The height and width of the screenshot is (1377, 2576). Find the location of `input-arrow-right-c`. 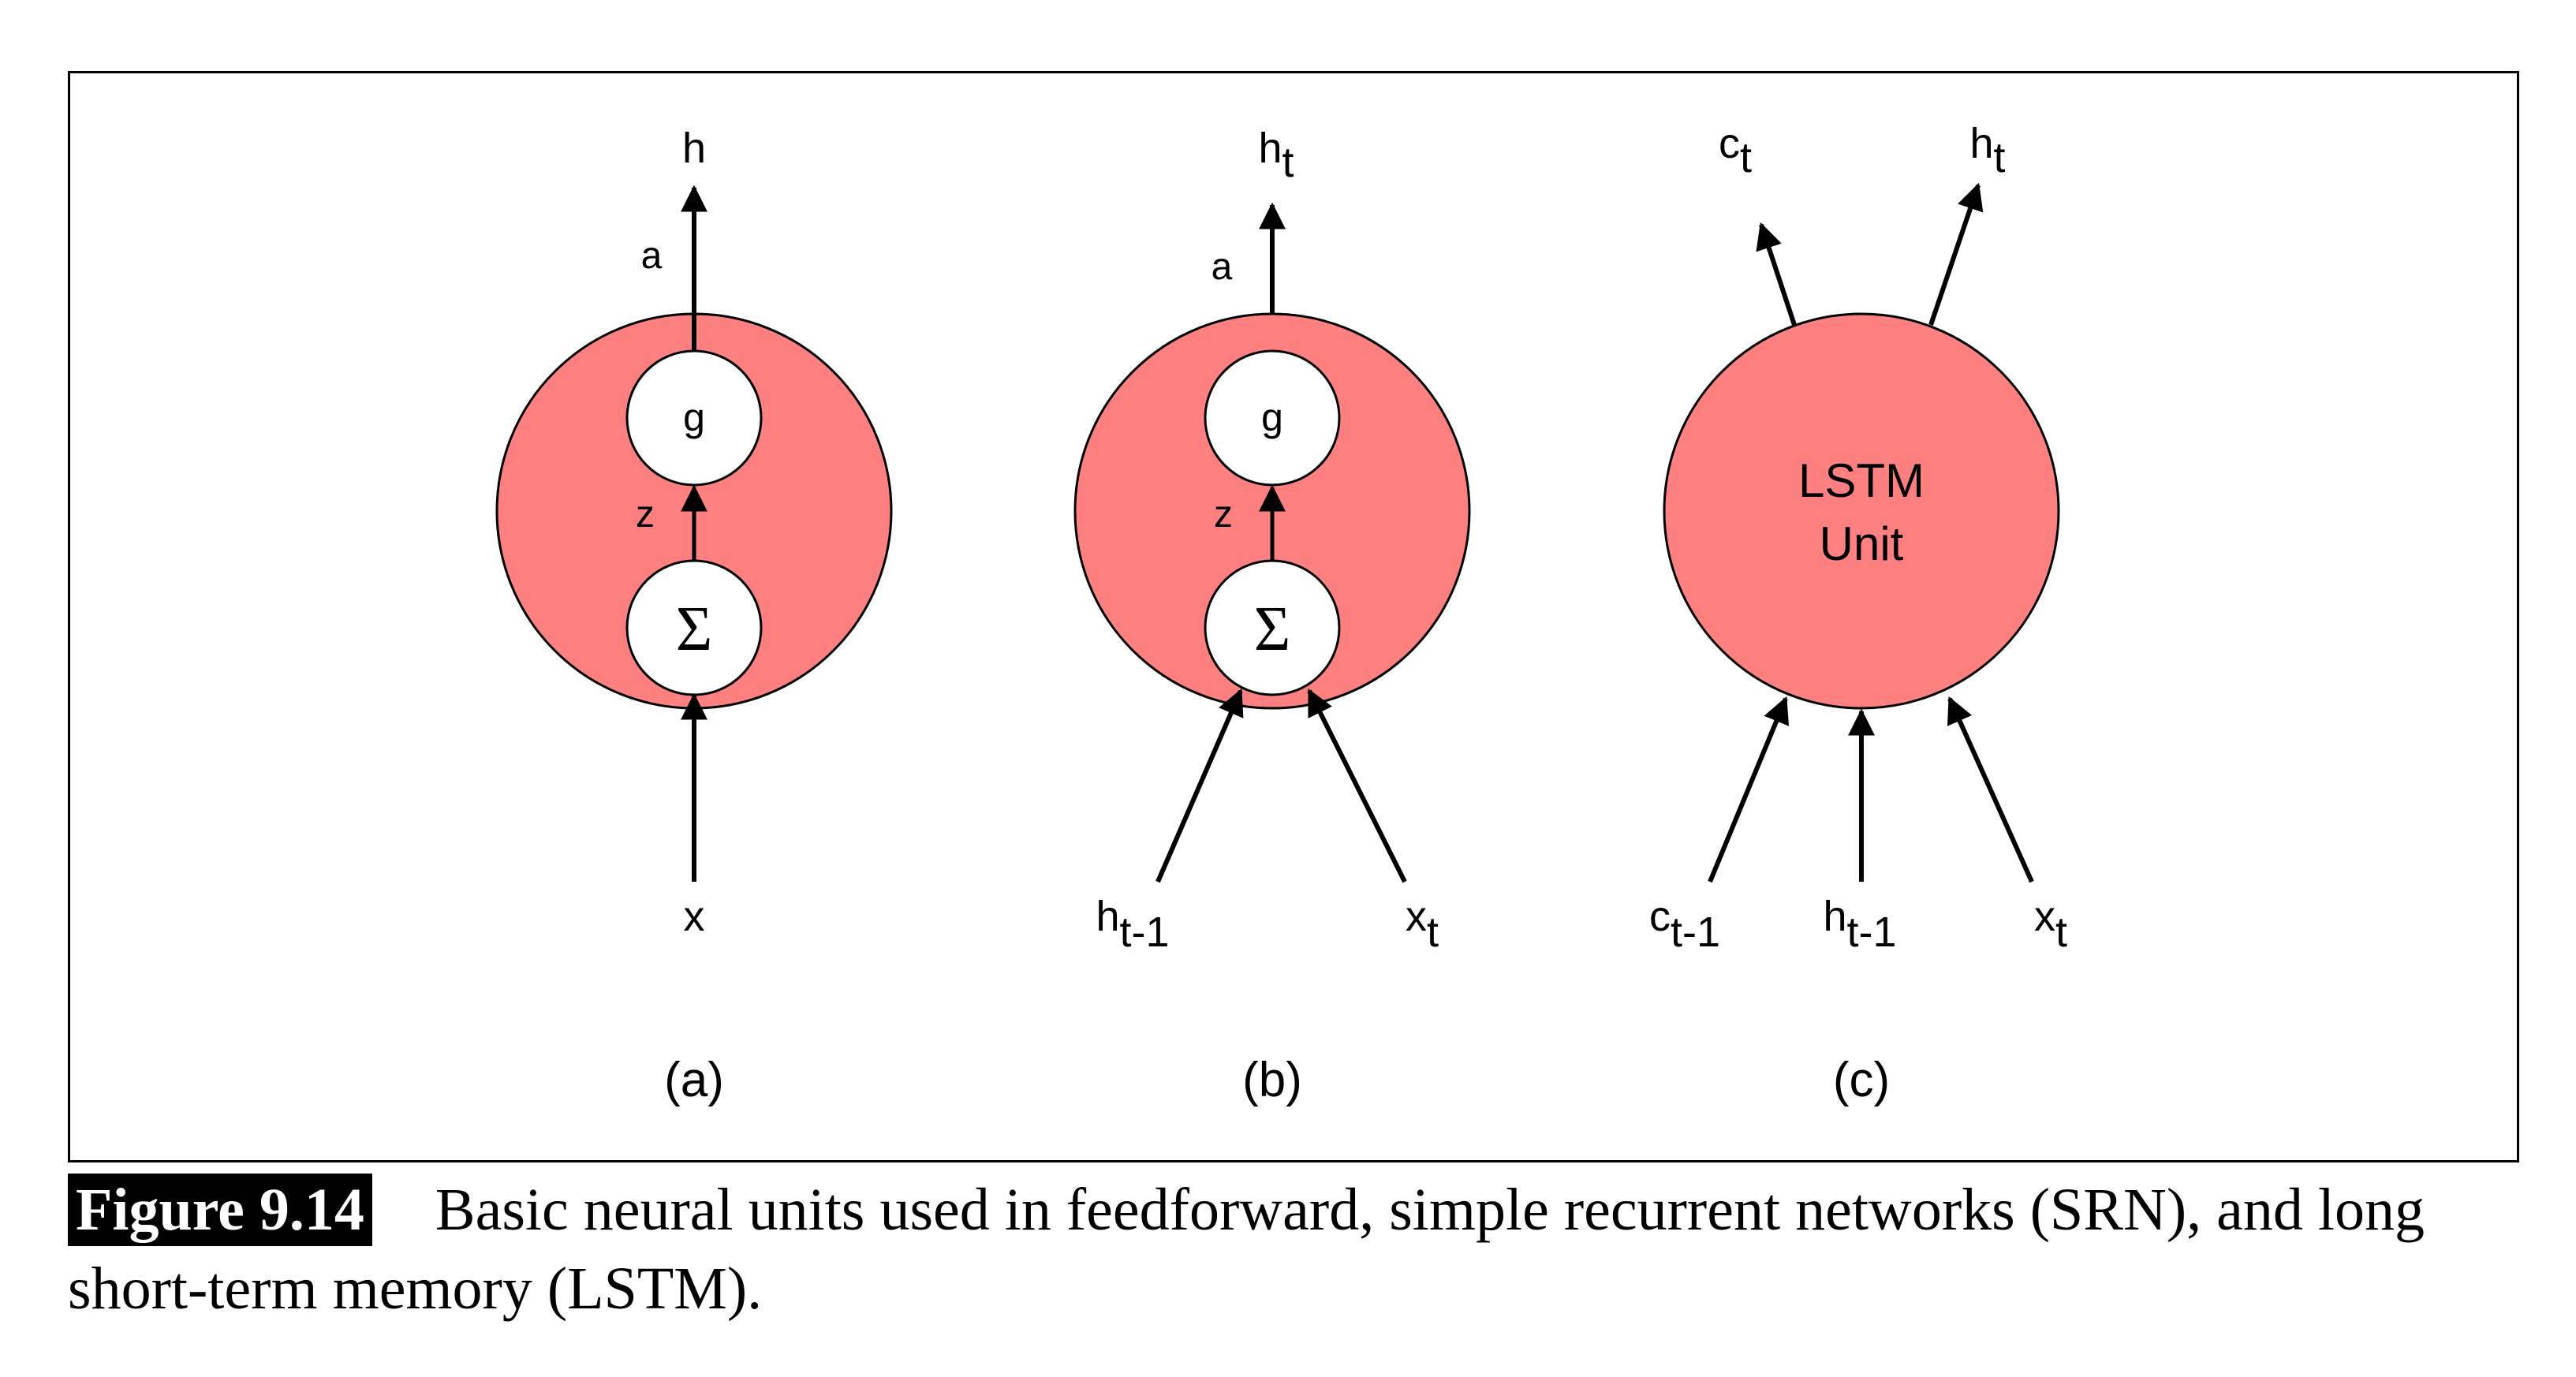

input-arrow-right-c is located at coordinates (1990, 789).